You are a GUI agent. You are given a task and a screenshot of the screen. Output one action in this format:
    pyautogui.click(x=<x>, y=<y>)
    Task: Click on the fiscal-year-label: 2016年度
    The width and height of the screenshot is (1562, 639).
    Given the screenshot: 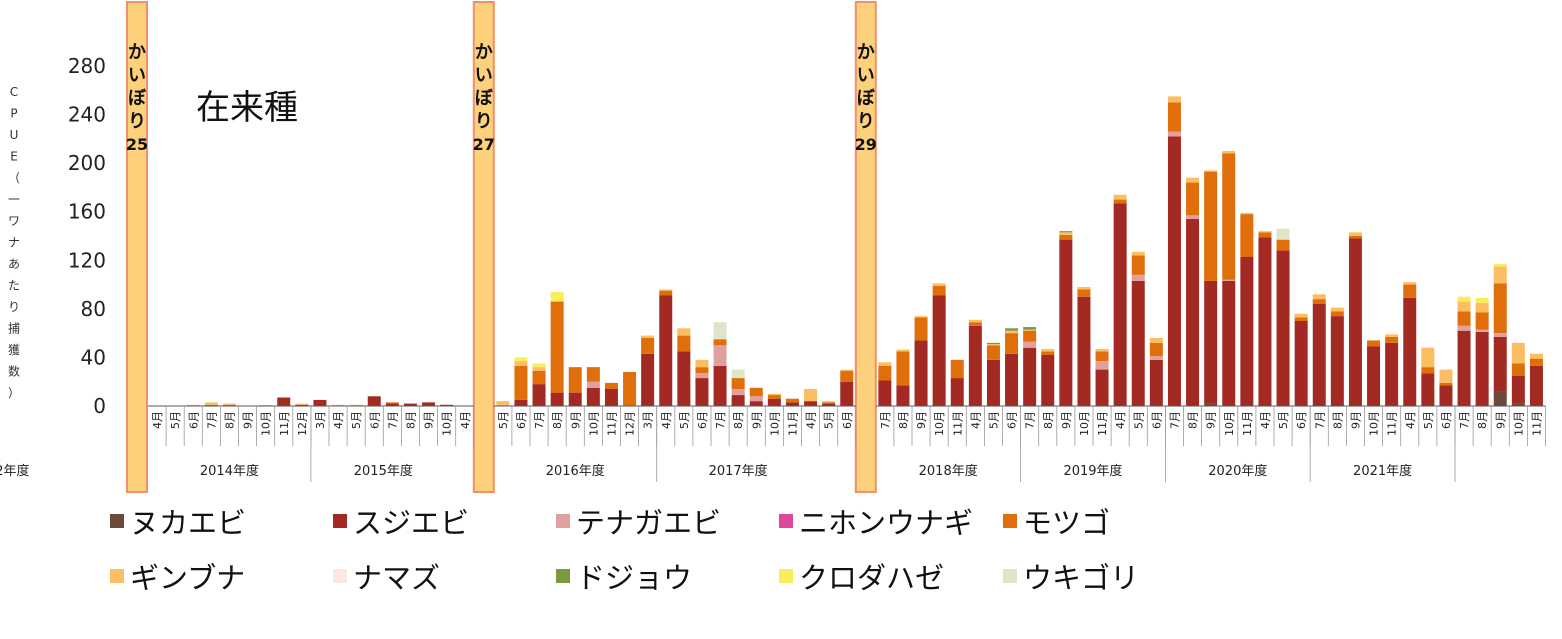 What is the action you would take?
    pyautogui.click(x=575, y=471)
    